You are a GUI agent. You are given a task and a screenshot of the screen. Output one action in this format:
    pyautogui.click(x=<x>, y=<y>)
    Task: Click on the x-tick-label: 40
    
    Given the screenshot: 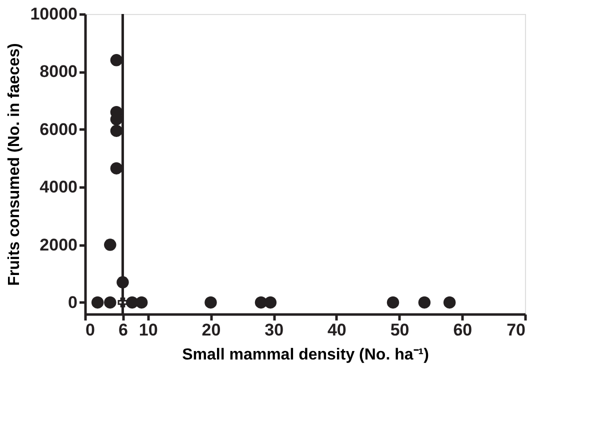 What is the action you would take?
    pyautogui.click(x=336, y=330)
    